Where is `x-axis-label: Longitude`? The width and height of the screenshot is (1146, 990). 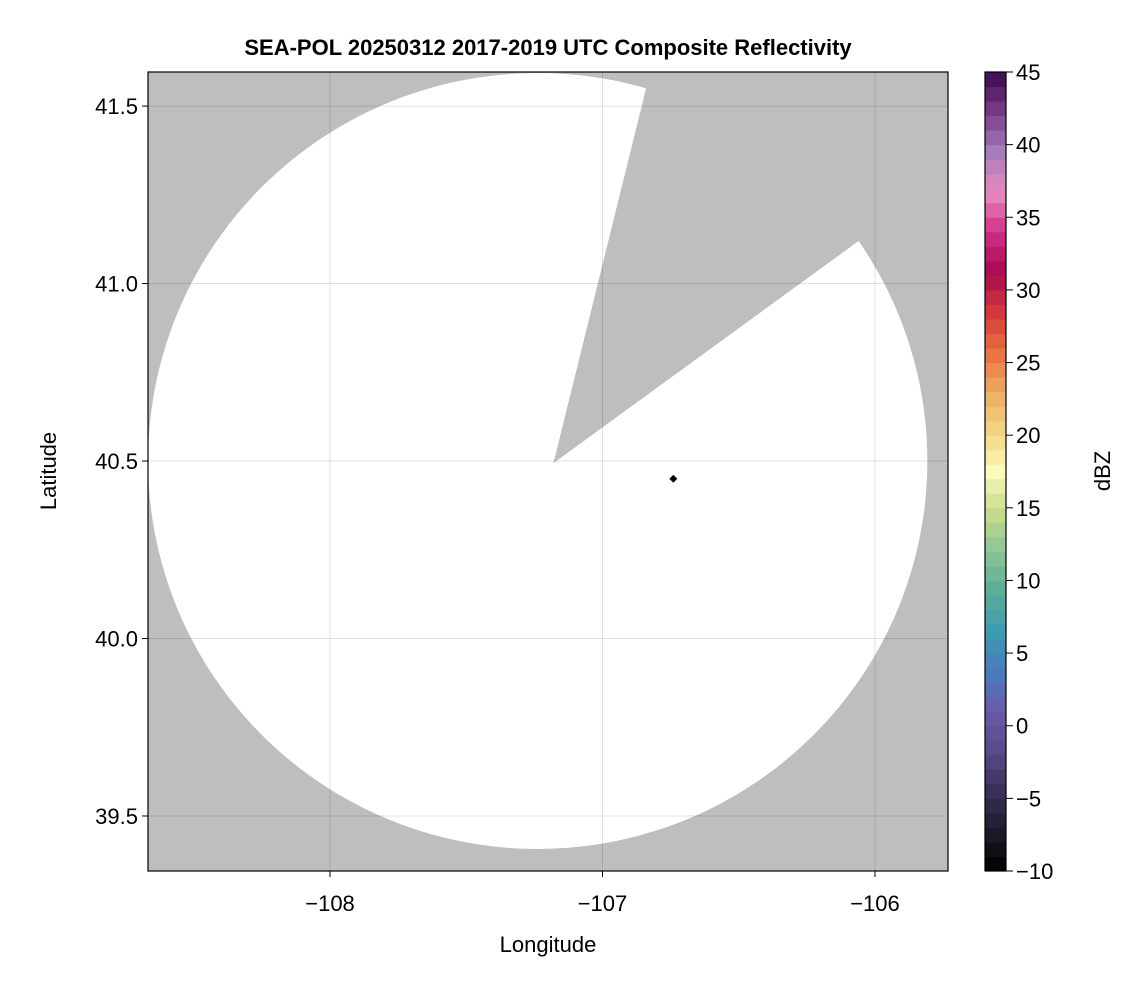
x-axis-label: Longitude is located at coordinates (548, 944).